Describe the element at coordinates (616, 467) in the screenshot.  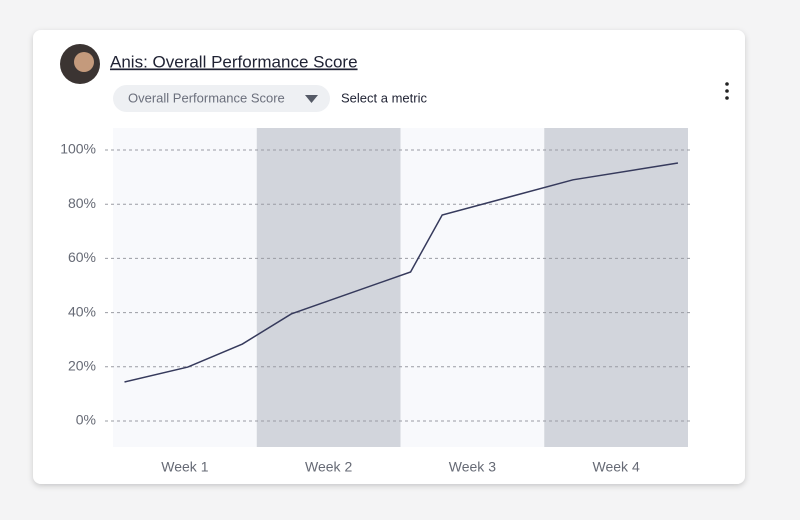
I see `x-tick-label: Week 4` at that location.